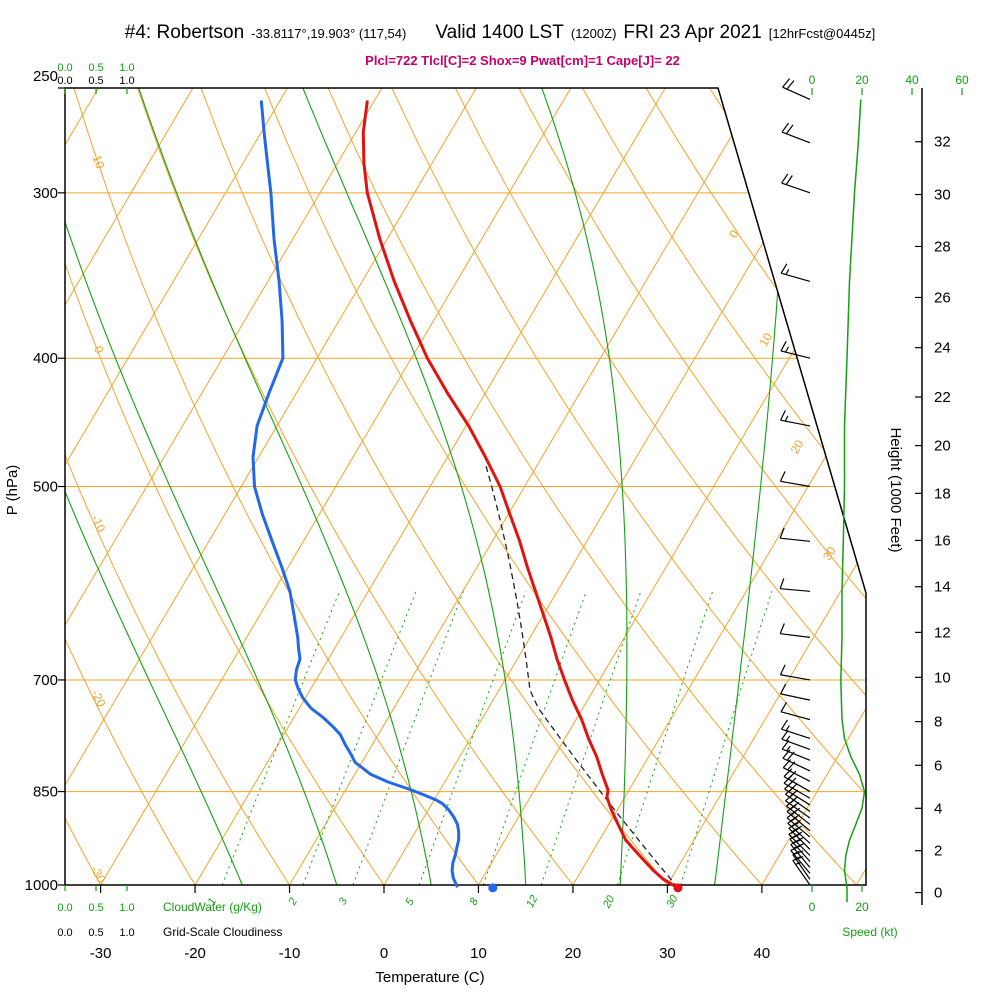  What do you see at coordinates (912, 80) in the screenshot?
I see `speed-scale-top: 40` at bounding box center [912, 80].